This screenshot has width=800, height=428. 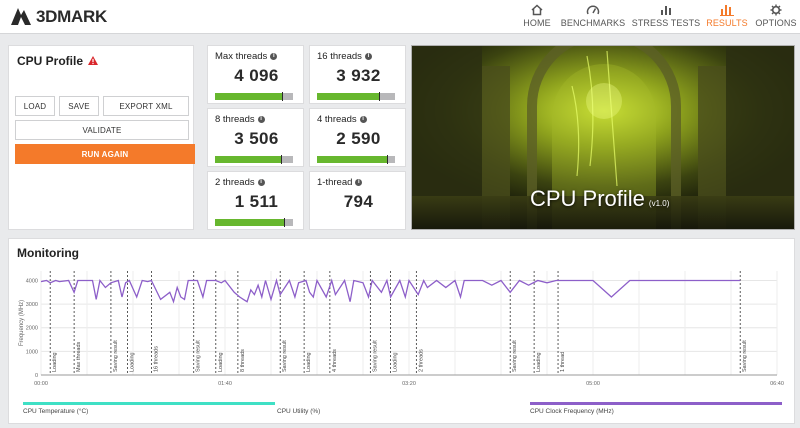 What do you see at coordinates (93, 61) in the screenshot?
I see `warning-icon` at bounding box center [93, 61].